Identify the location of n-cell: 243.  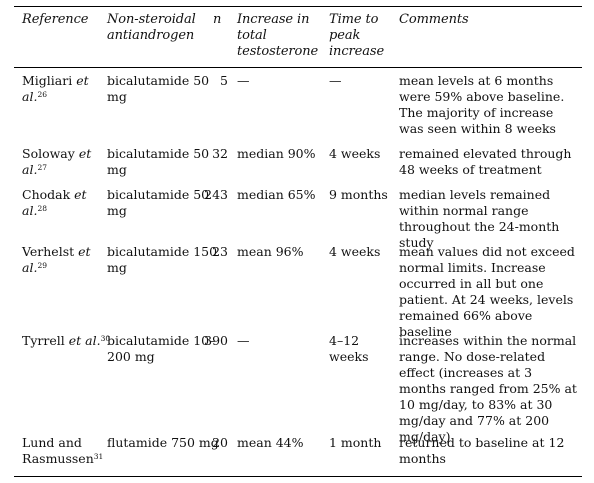
(216, 194).